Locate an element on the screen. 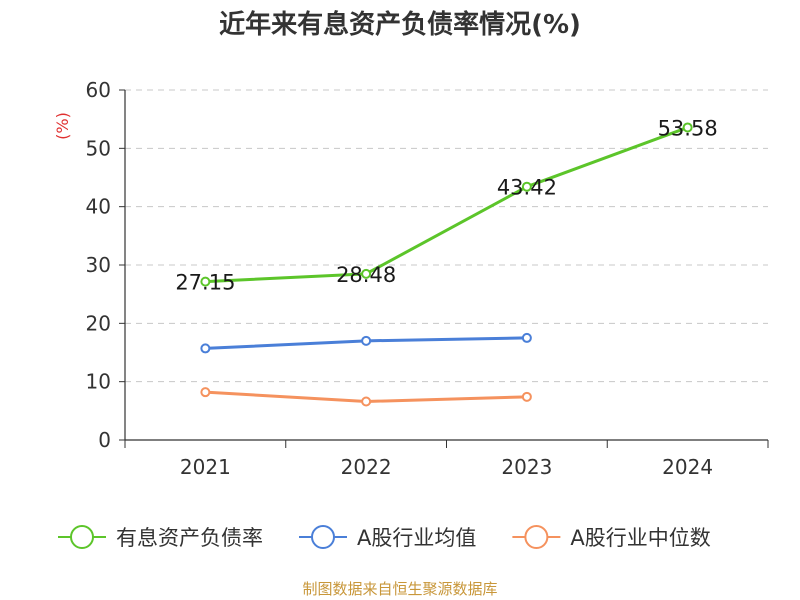  x-tick-label: 2022 is located at coordinates (366, 467).